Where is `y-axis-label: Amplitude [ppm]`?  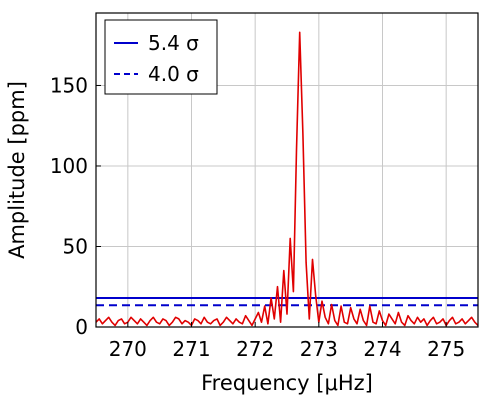 y-axis-label: Amplitude [ppm] is located at coordinates (17, 170).